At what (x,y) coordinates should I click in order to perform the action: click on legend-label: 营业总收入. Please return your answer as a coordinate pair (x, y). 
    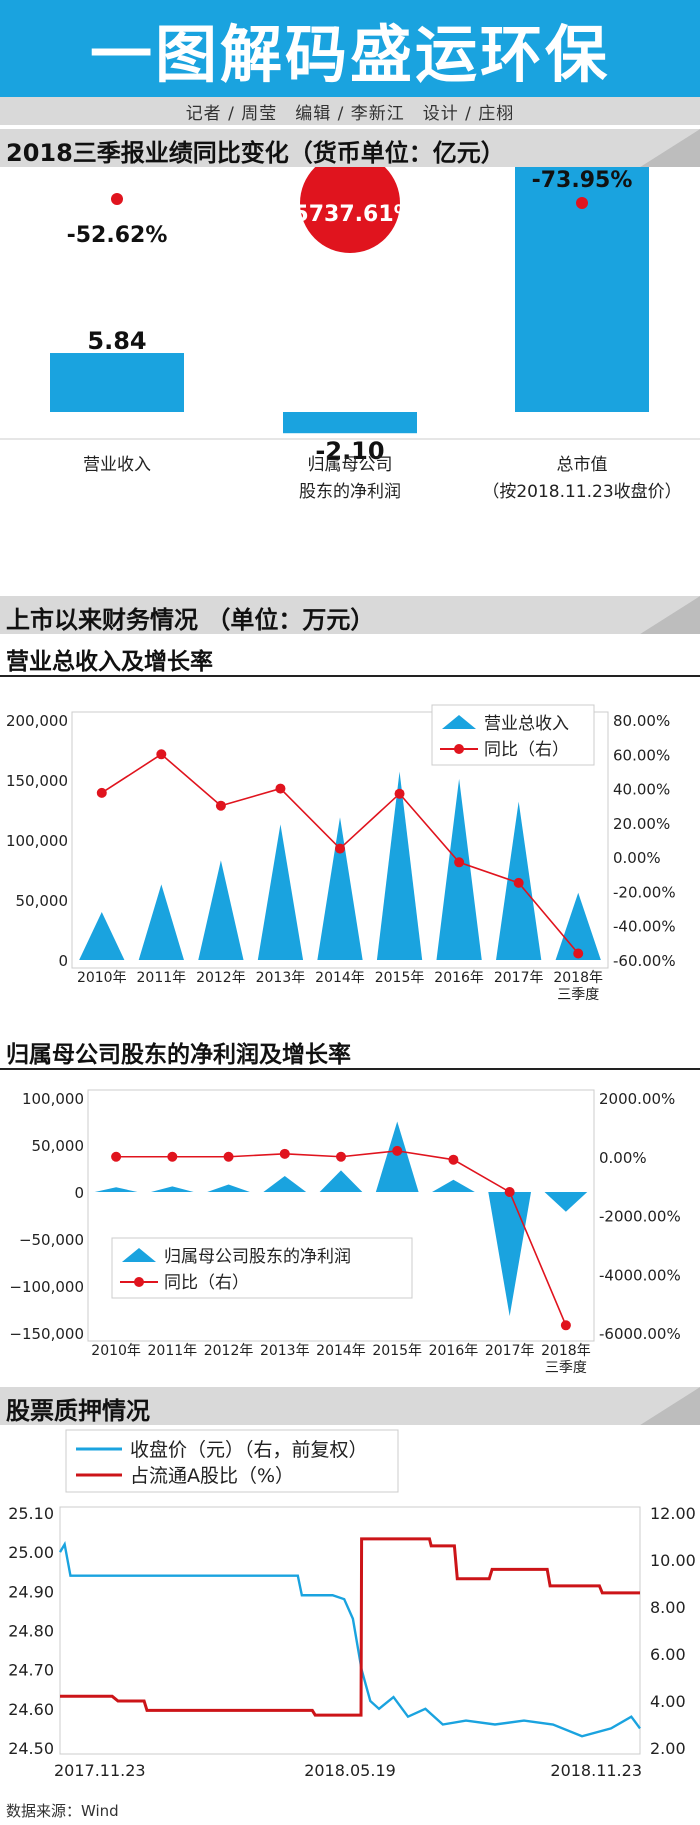
    Looking at the image, I should click on (526, 724).